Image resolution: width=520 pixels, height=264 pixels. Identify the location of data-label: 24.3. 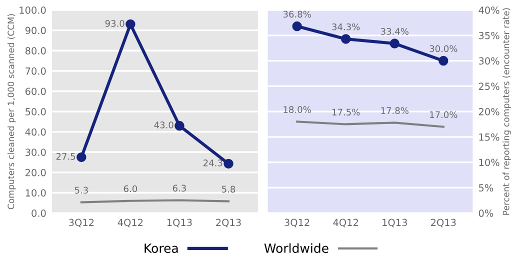
(213, 163).